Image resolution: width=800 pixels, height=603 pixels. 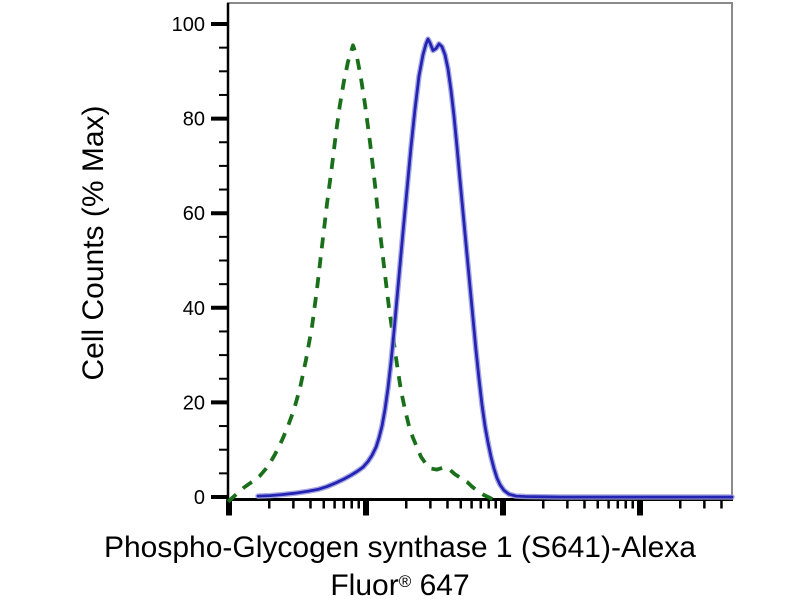 What do you see at coordinates (405, 581) in the screenshot?
I see `registered-trademark-symbol: ®` at bounding box center [405, 581].